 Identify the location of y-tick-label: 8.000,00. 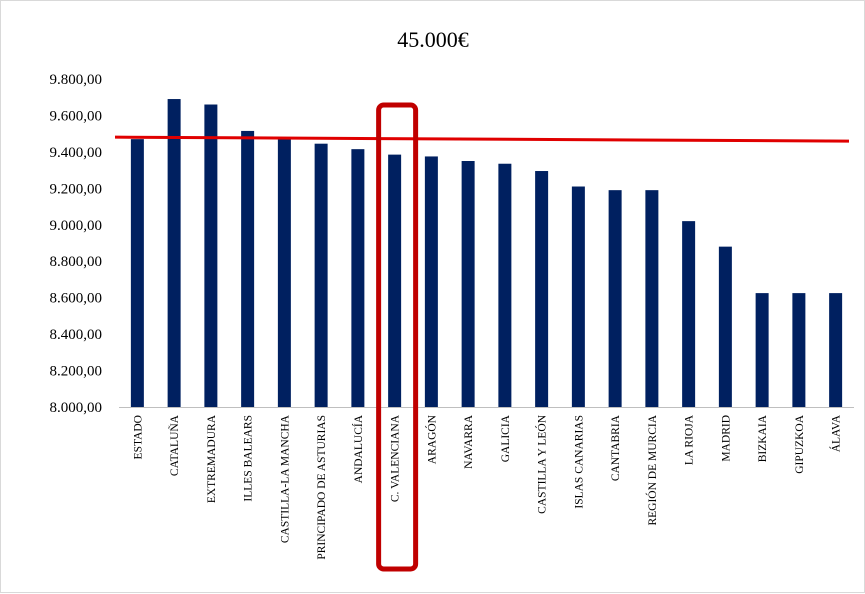
(76, 408).